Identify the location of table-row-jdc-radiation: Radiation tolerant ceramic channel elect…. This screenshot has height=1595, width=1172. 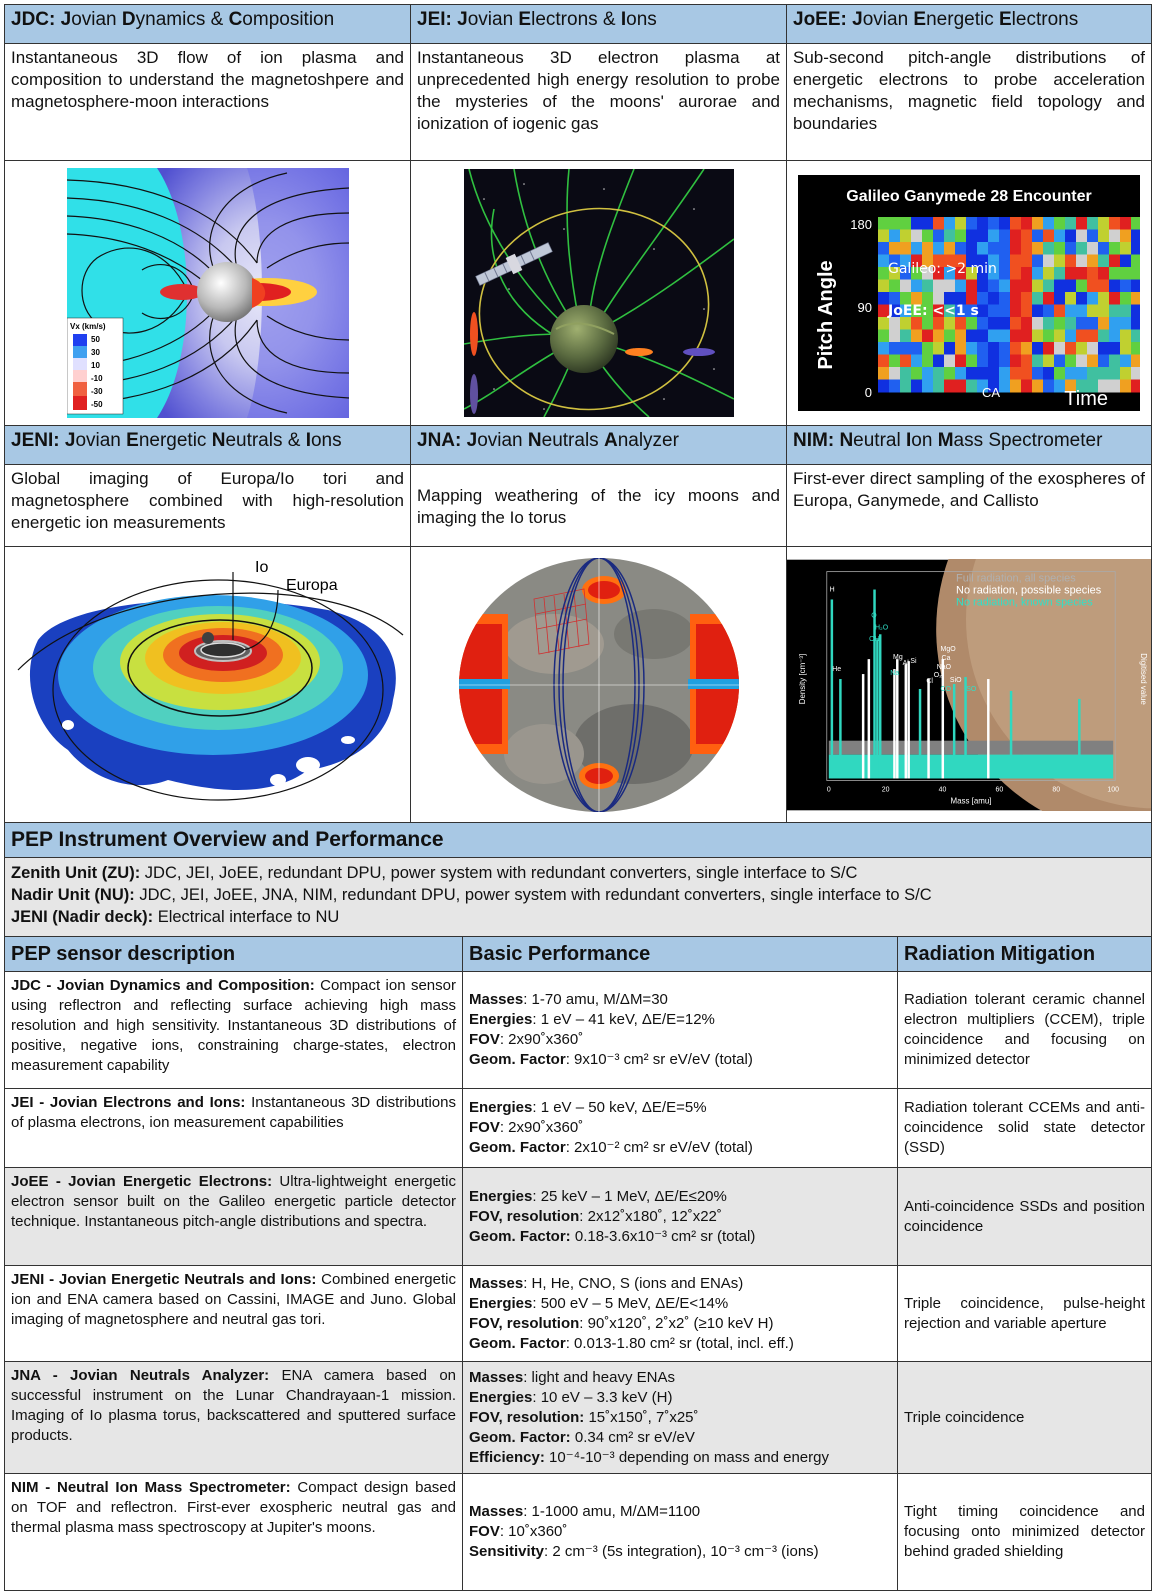
(1024, 1030).